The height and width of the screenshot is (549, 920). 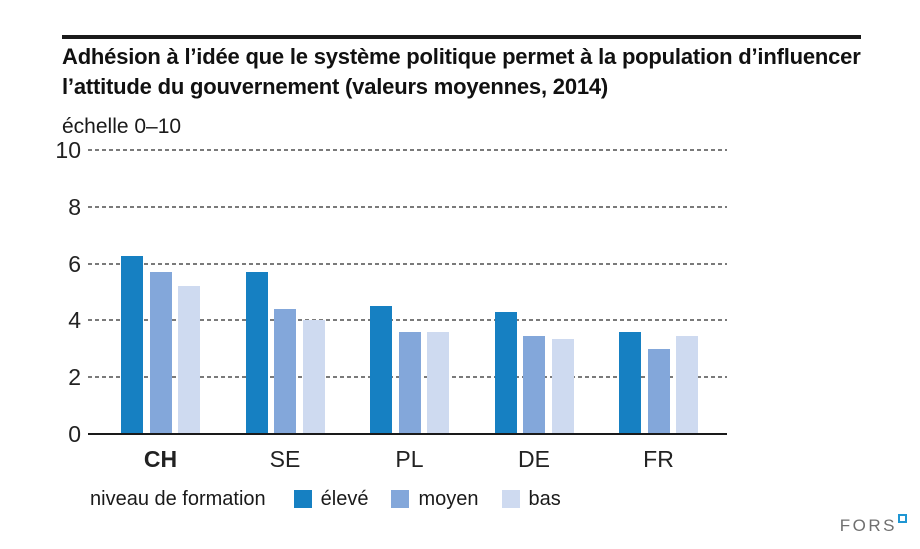 I want to click on bar-FR-moyen, so click(x=658, y=391).